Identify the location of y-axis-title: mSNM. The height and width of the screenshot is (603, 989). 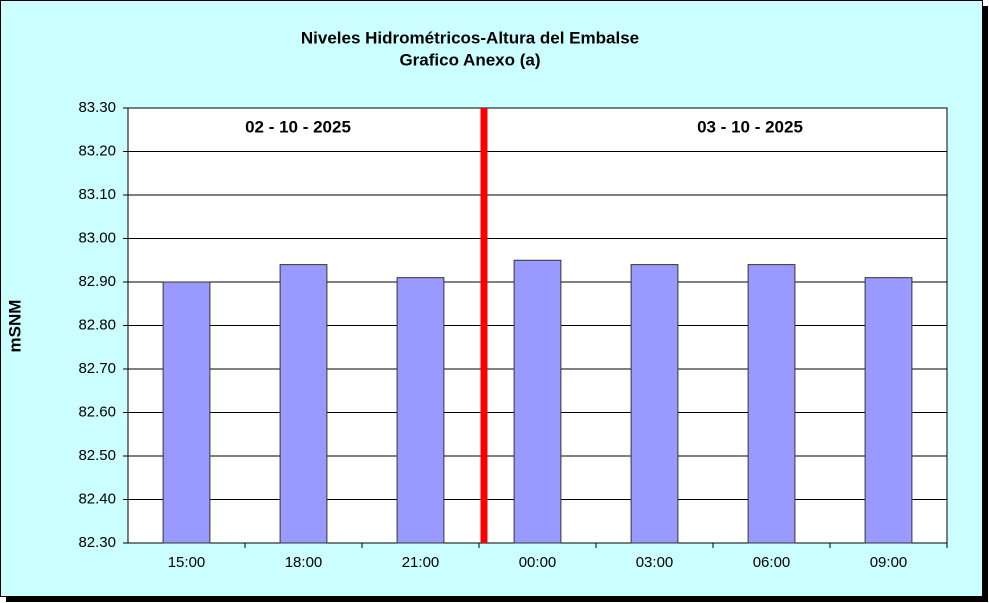
(14, 326).